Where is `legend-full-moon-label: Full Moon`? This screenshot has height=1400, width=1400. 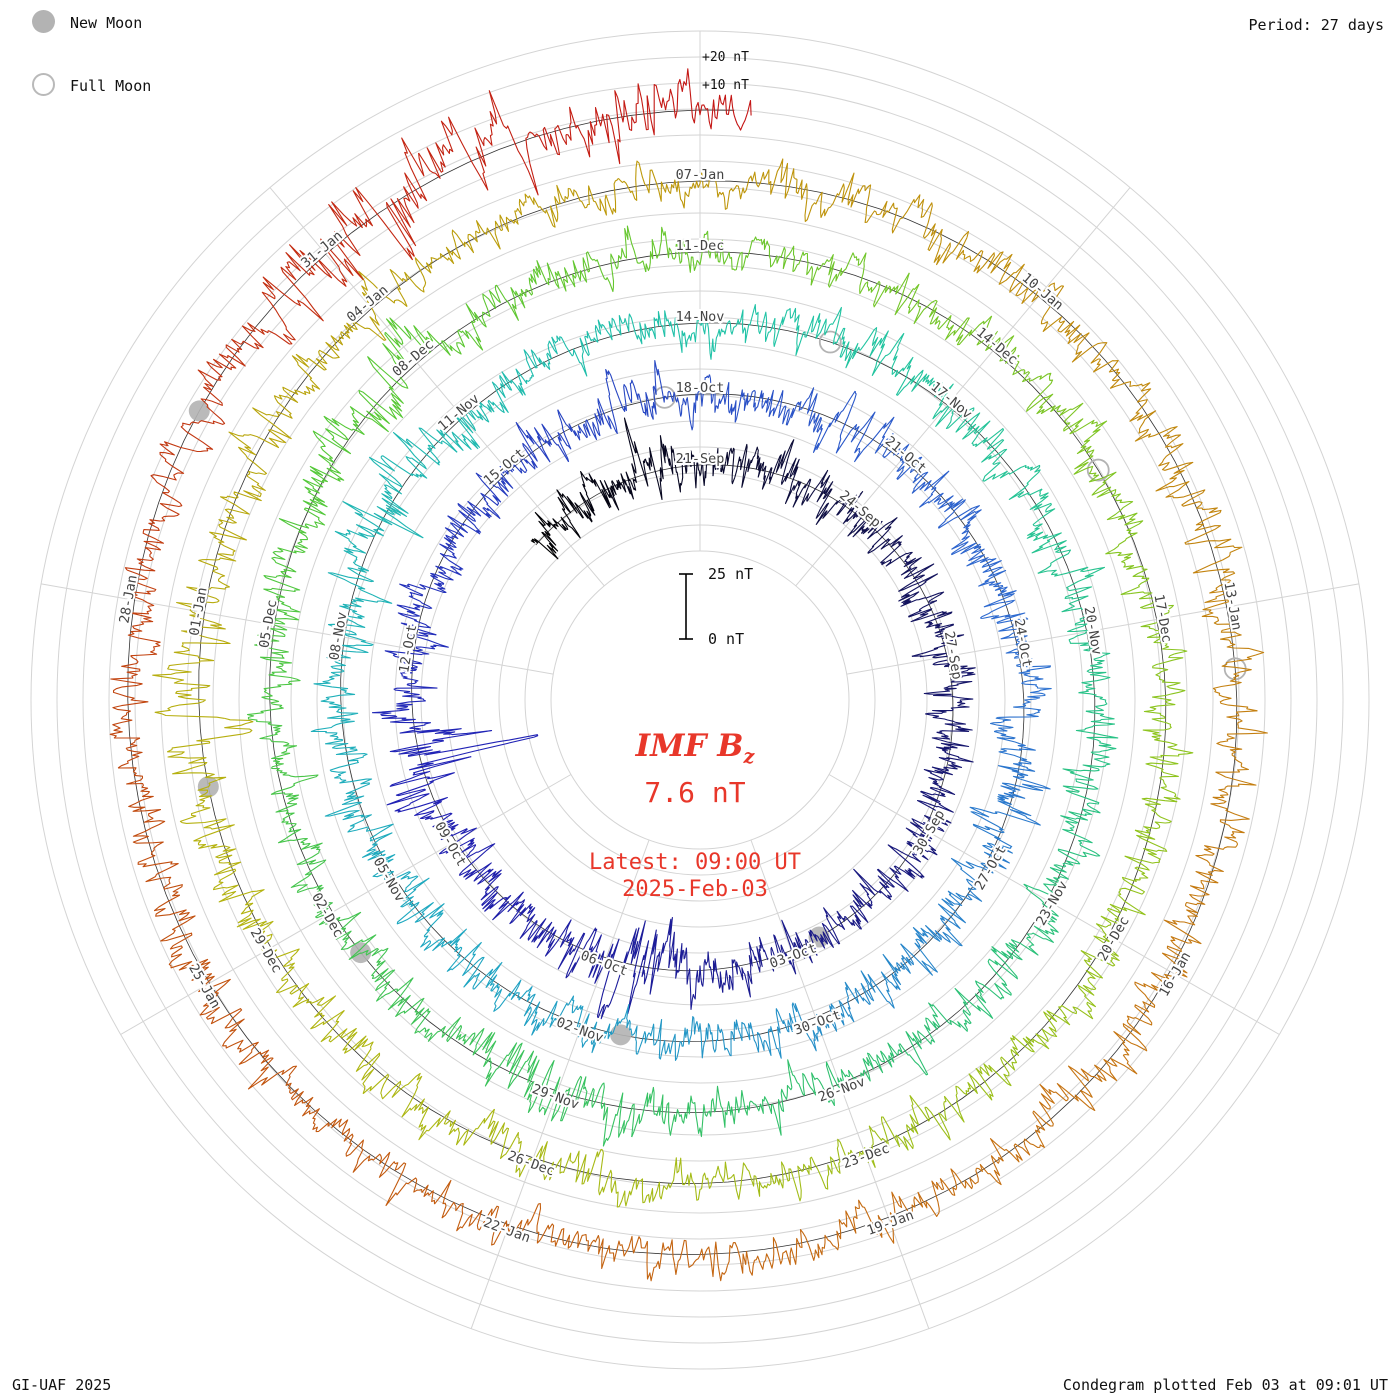 legend-full-moon-label: Full Moon is located at coordinates (111, 86).